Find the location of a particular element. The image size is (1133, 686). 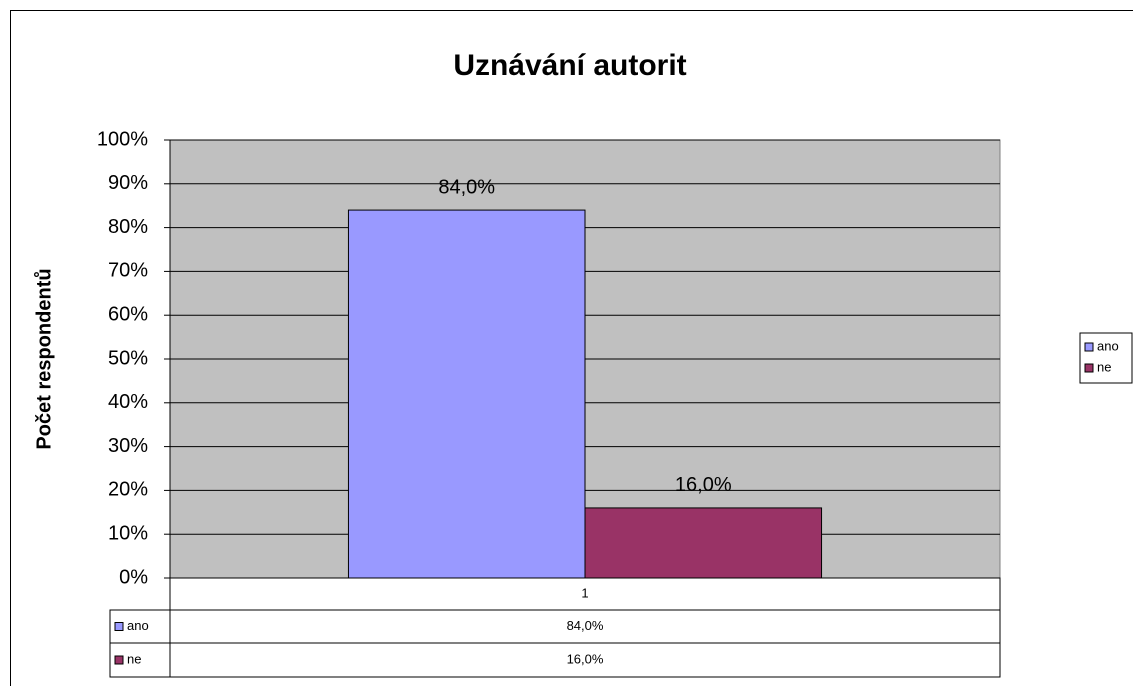

chart-title: Uznávání autorit is located at coordinates (569, 65).